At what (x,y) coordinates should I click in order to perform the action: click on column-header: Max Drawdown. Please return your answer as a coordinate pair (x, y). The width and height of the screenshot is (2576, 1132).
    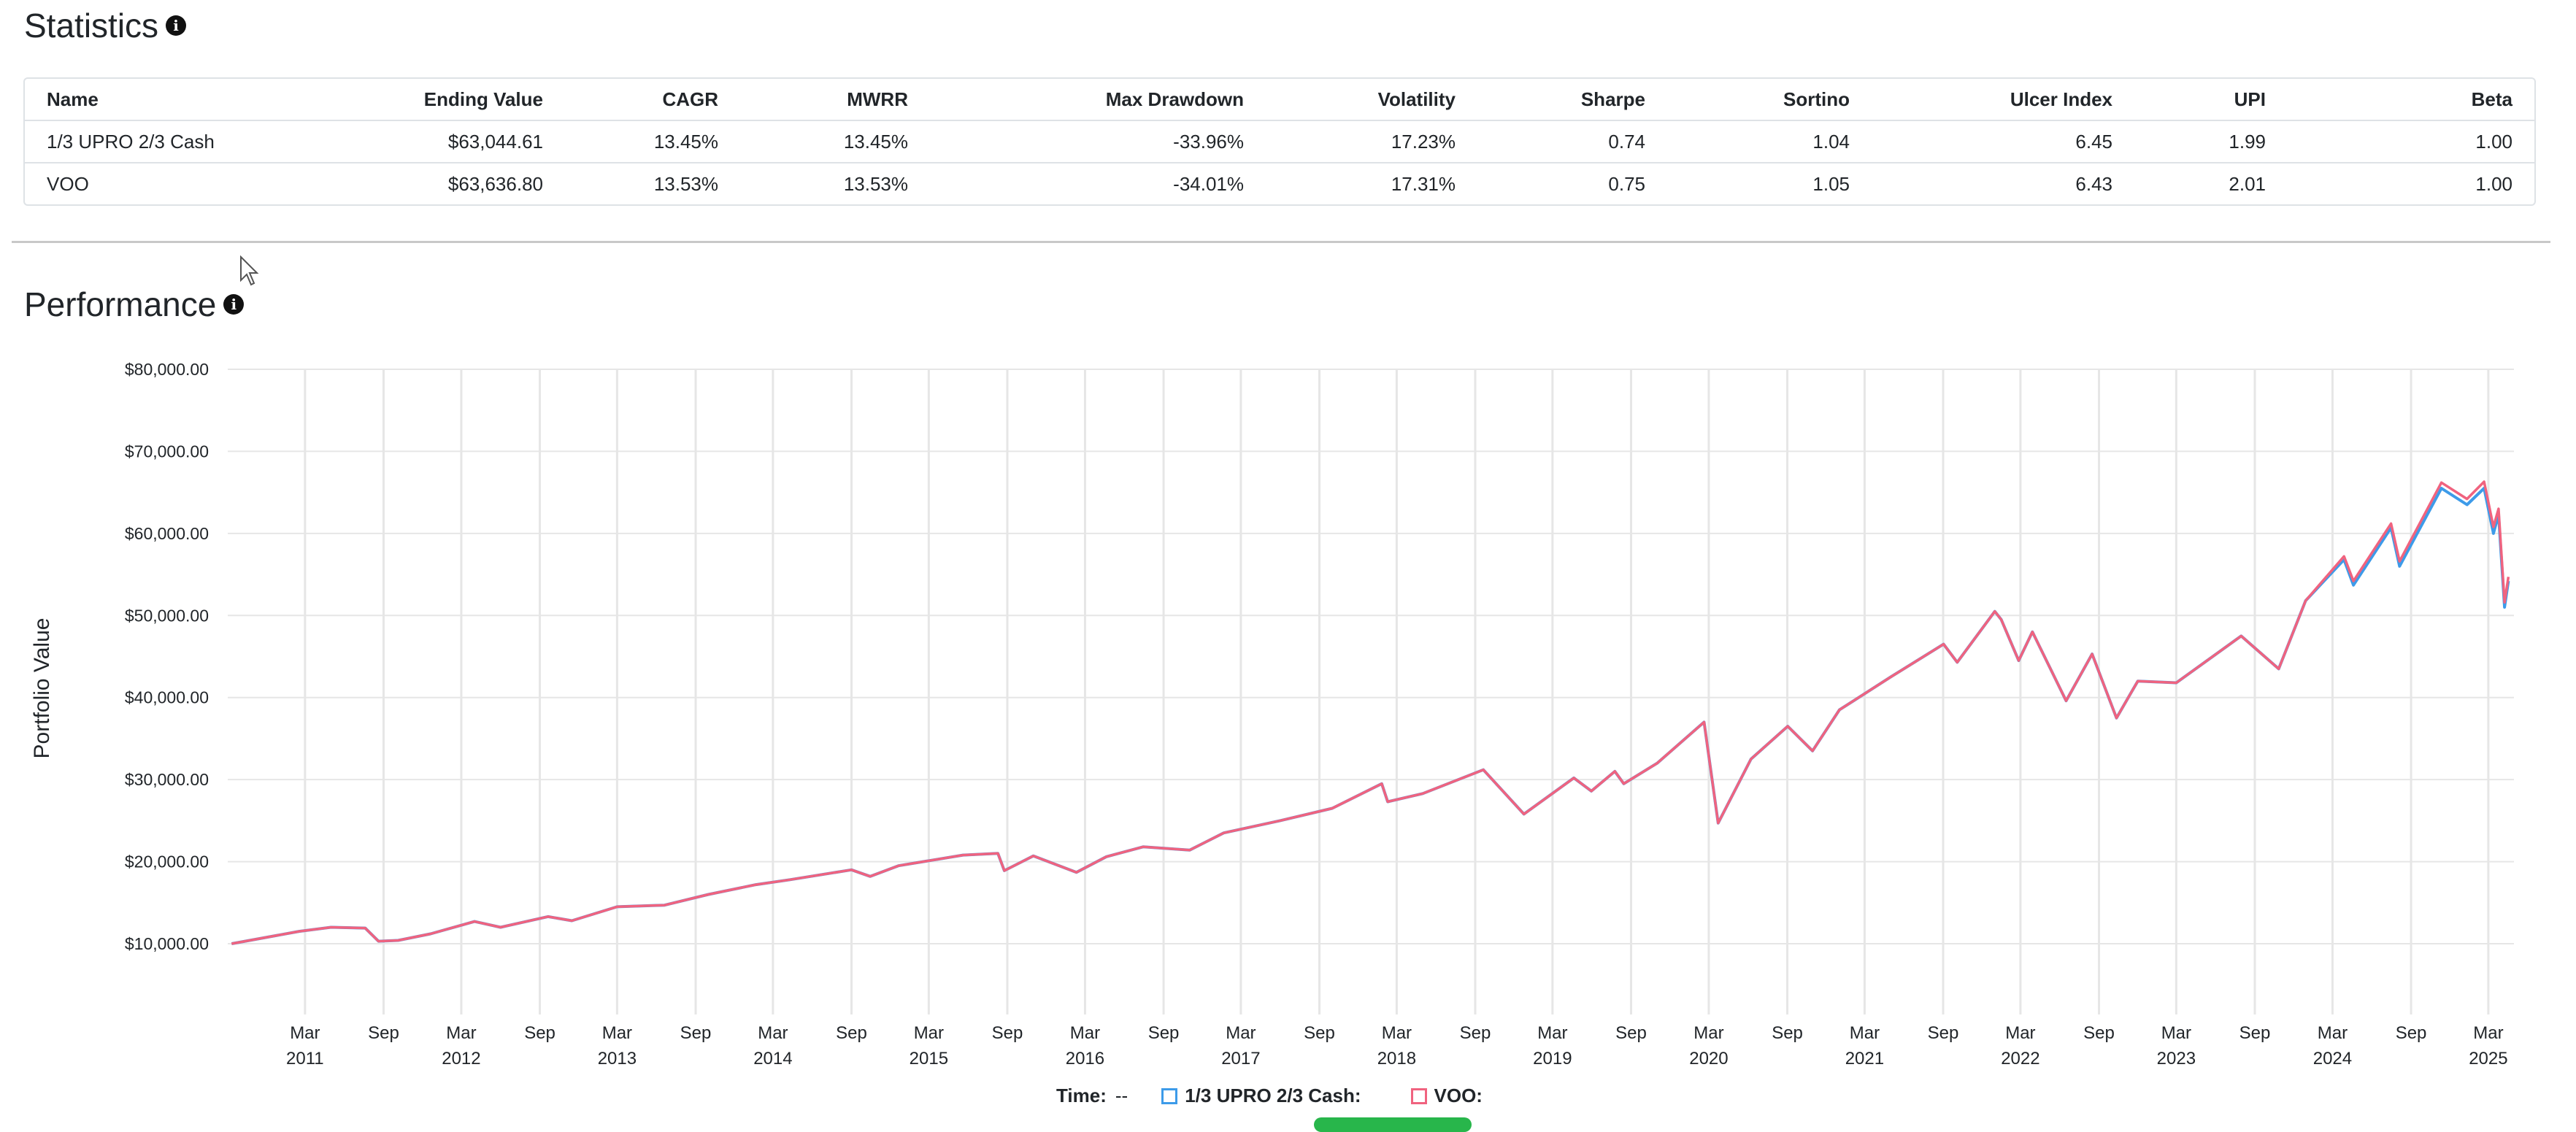
    Looking at the image, I should click on (1174, 99).